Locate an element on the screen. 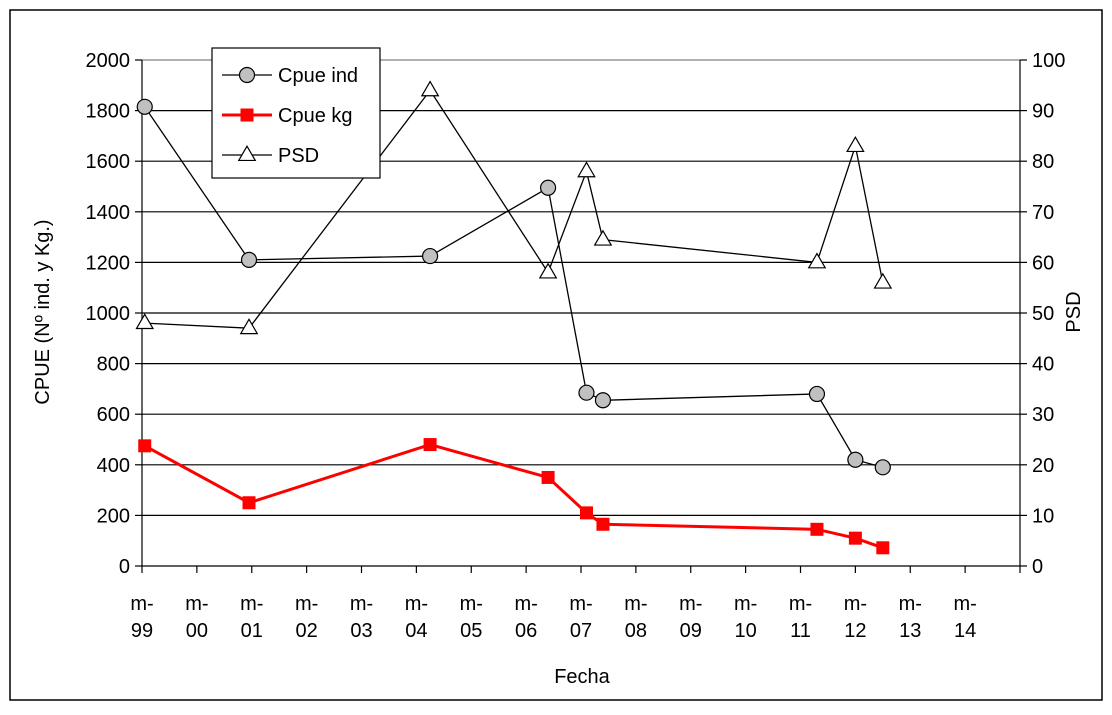 This screenshot has width=1112, height=715. x-tick-label-bottom: 10 is located at coordinates (746, 631).